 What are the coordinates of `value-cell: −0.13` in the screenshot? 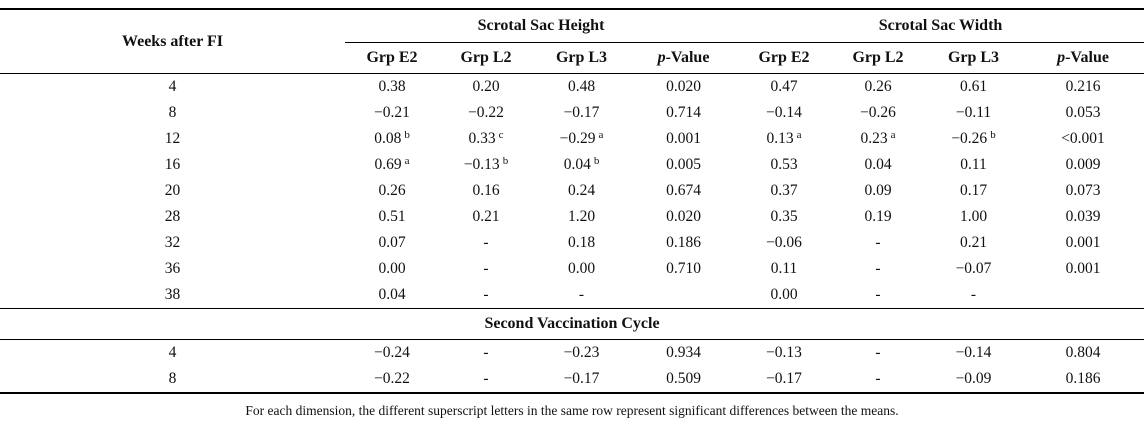 It's located at (784, 353).